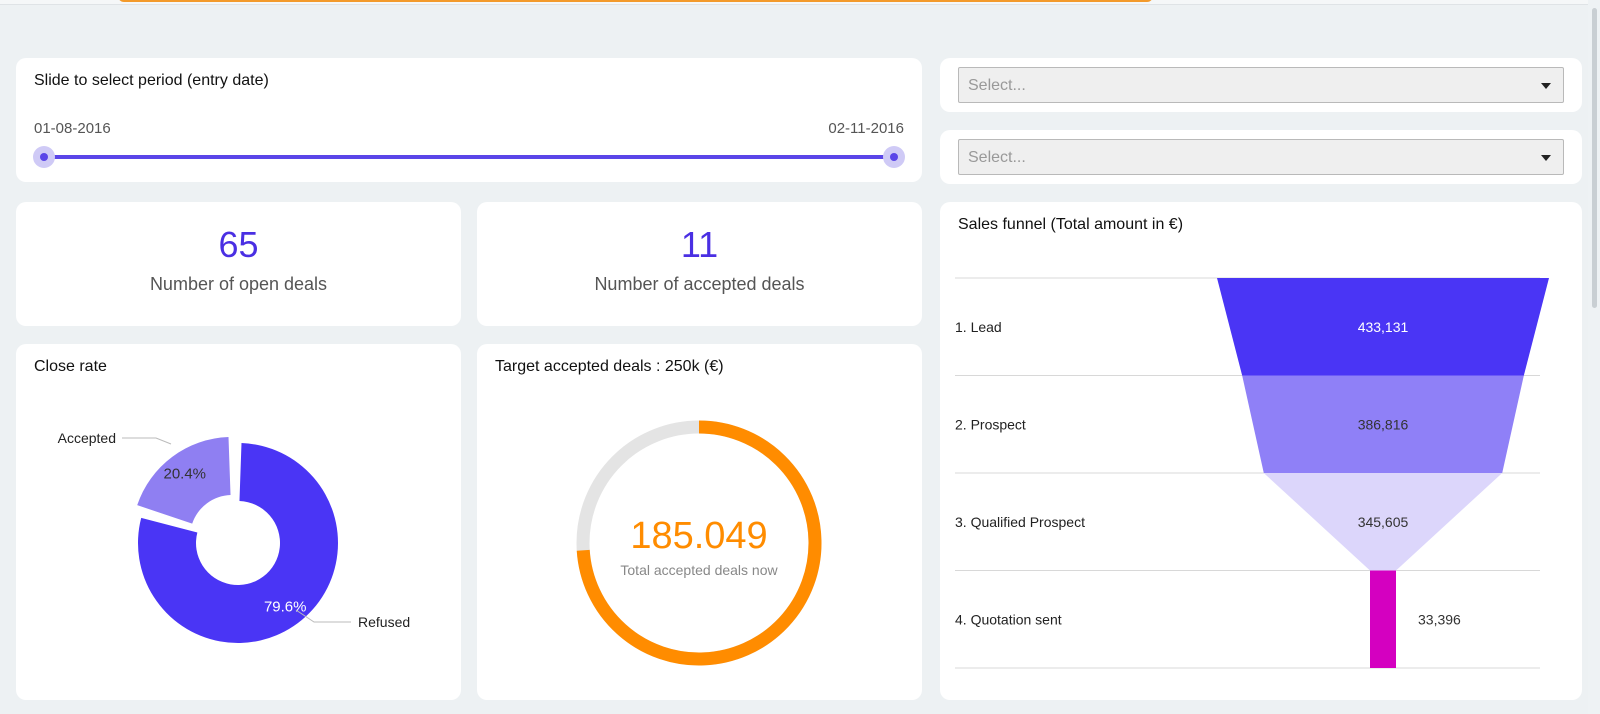  What do you see at coordinates (894, 157) in the screenshot?
I see `slider-end-handle` at bounding box center [894, 157].